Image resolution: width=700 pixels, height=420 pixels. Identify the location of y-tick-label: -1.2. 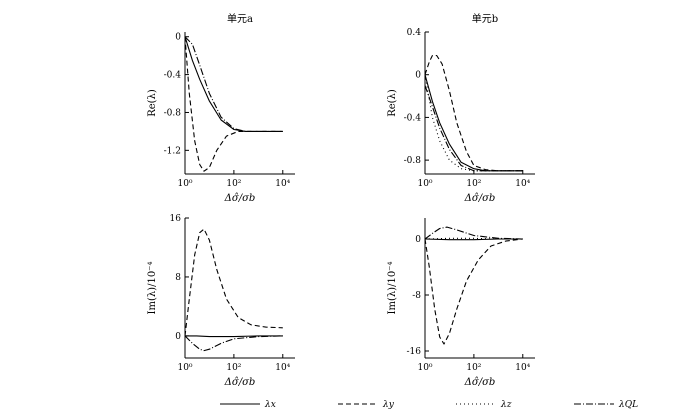
(172, 151).